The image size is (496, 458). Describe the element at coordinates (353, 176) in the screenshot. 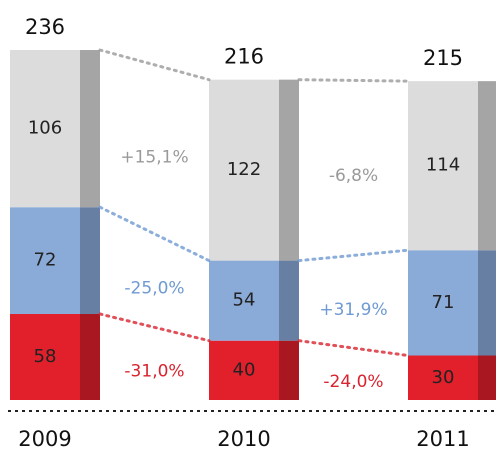

I see `change-label: -6,8%` at that location.